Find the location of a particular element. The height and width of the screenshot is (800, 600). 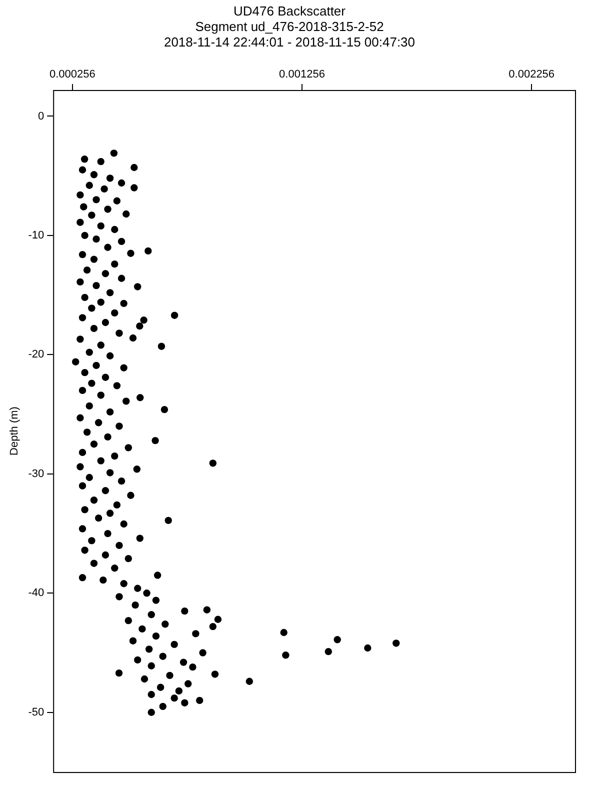

chart-subtitle: Segment ud_476-2018-315-2-52 2018-11-14 22:44:01 - 2018-11-15 00:47:30 is located at coordinates (290, 34).